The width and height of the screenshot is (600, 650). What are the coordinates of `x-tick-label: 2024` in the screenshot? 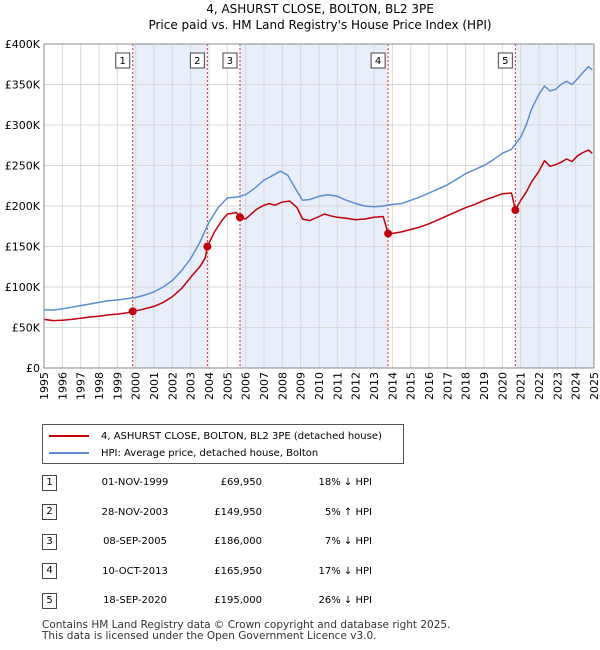 It's located at (576, 386).